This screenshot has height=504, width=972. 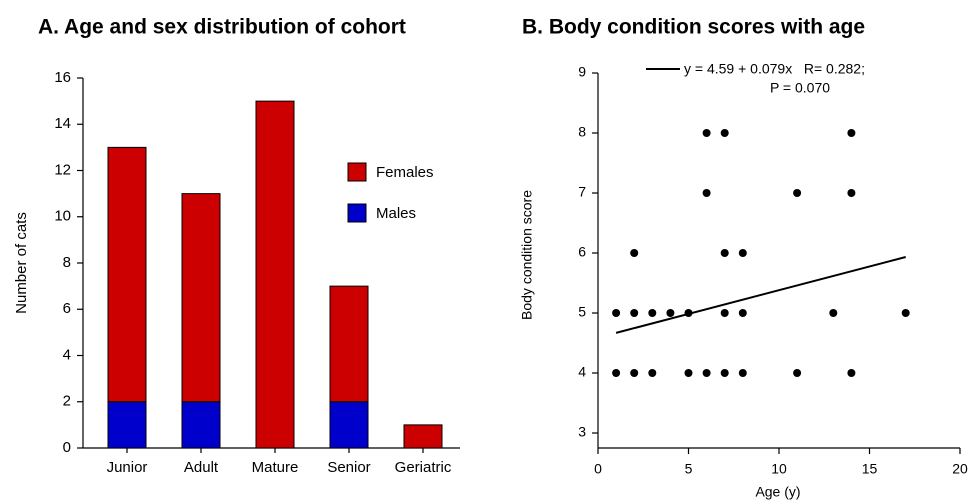 What do you see at coordinates (870, 469) in the screenshot?
I see `x-tick-label: 15` at bounding box center [870, 469].